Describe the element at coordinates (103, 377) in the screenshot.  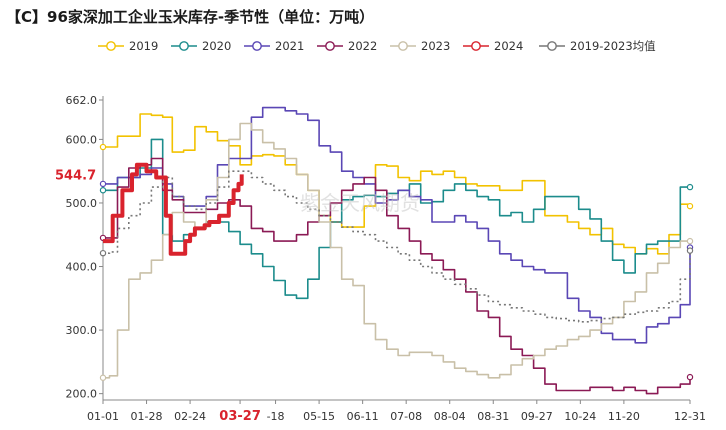
I see `series-start-marker-2023` at that location.